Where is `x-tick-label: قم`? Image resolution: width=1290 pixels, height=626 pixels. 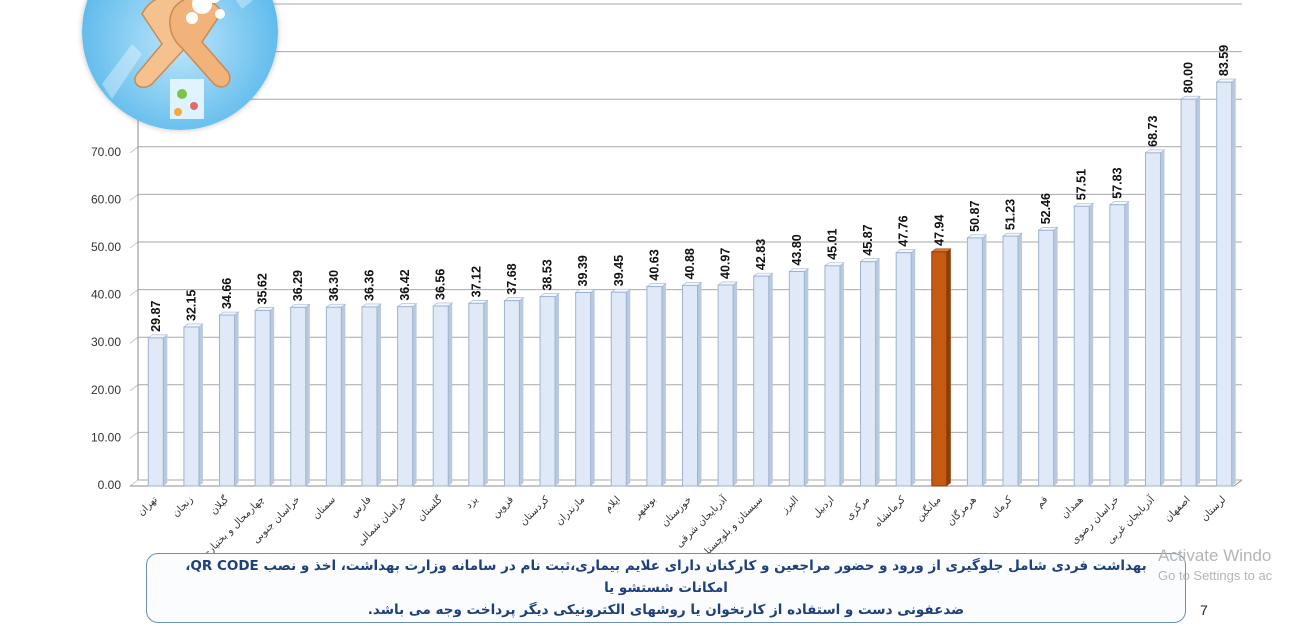
x-tick-label: قم is located at coordinates (1042, 502).